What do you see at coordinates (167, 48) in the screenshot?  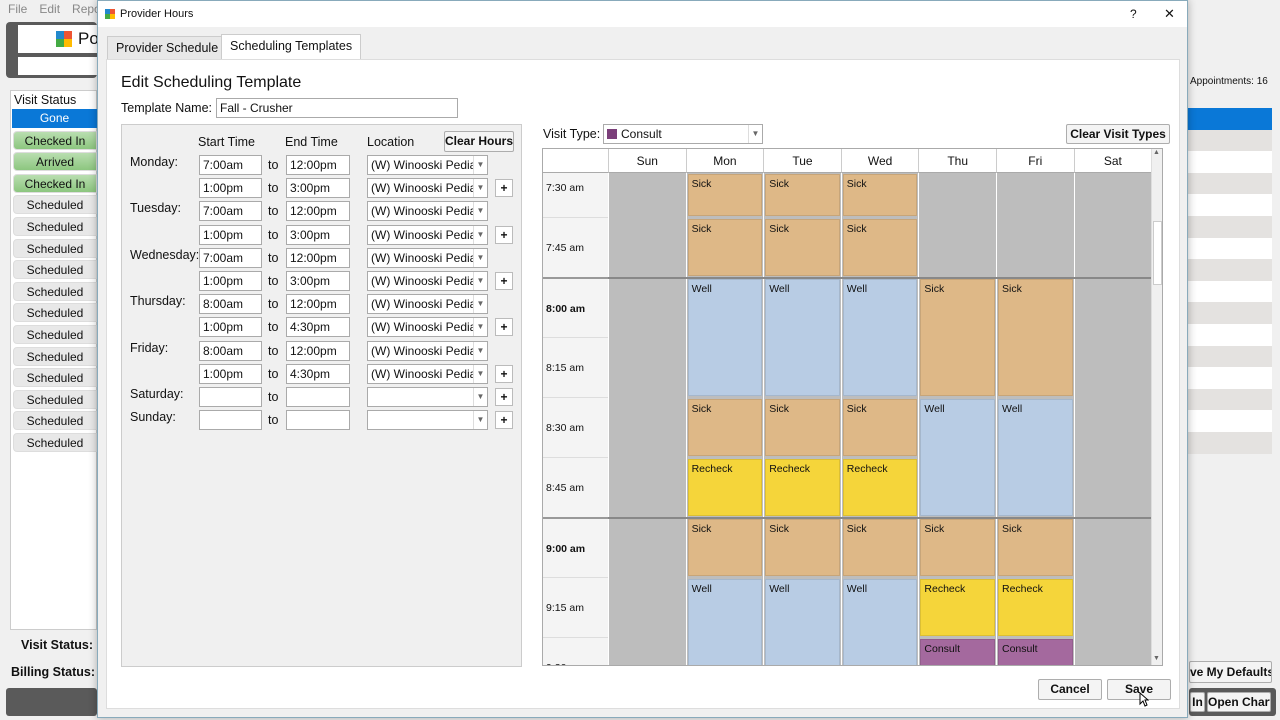 I see `tab-provider-schedule: Provider Schedule` at bounding box center [167, 48].